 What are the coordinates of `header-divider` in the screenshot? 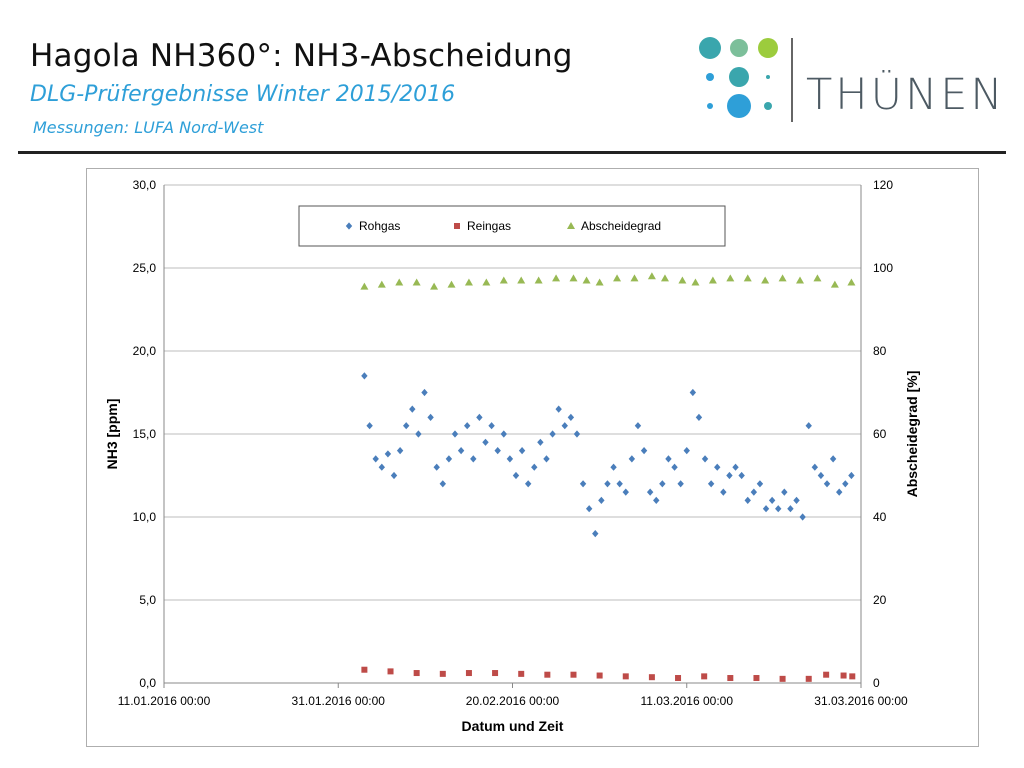 It's located at (512, 152).